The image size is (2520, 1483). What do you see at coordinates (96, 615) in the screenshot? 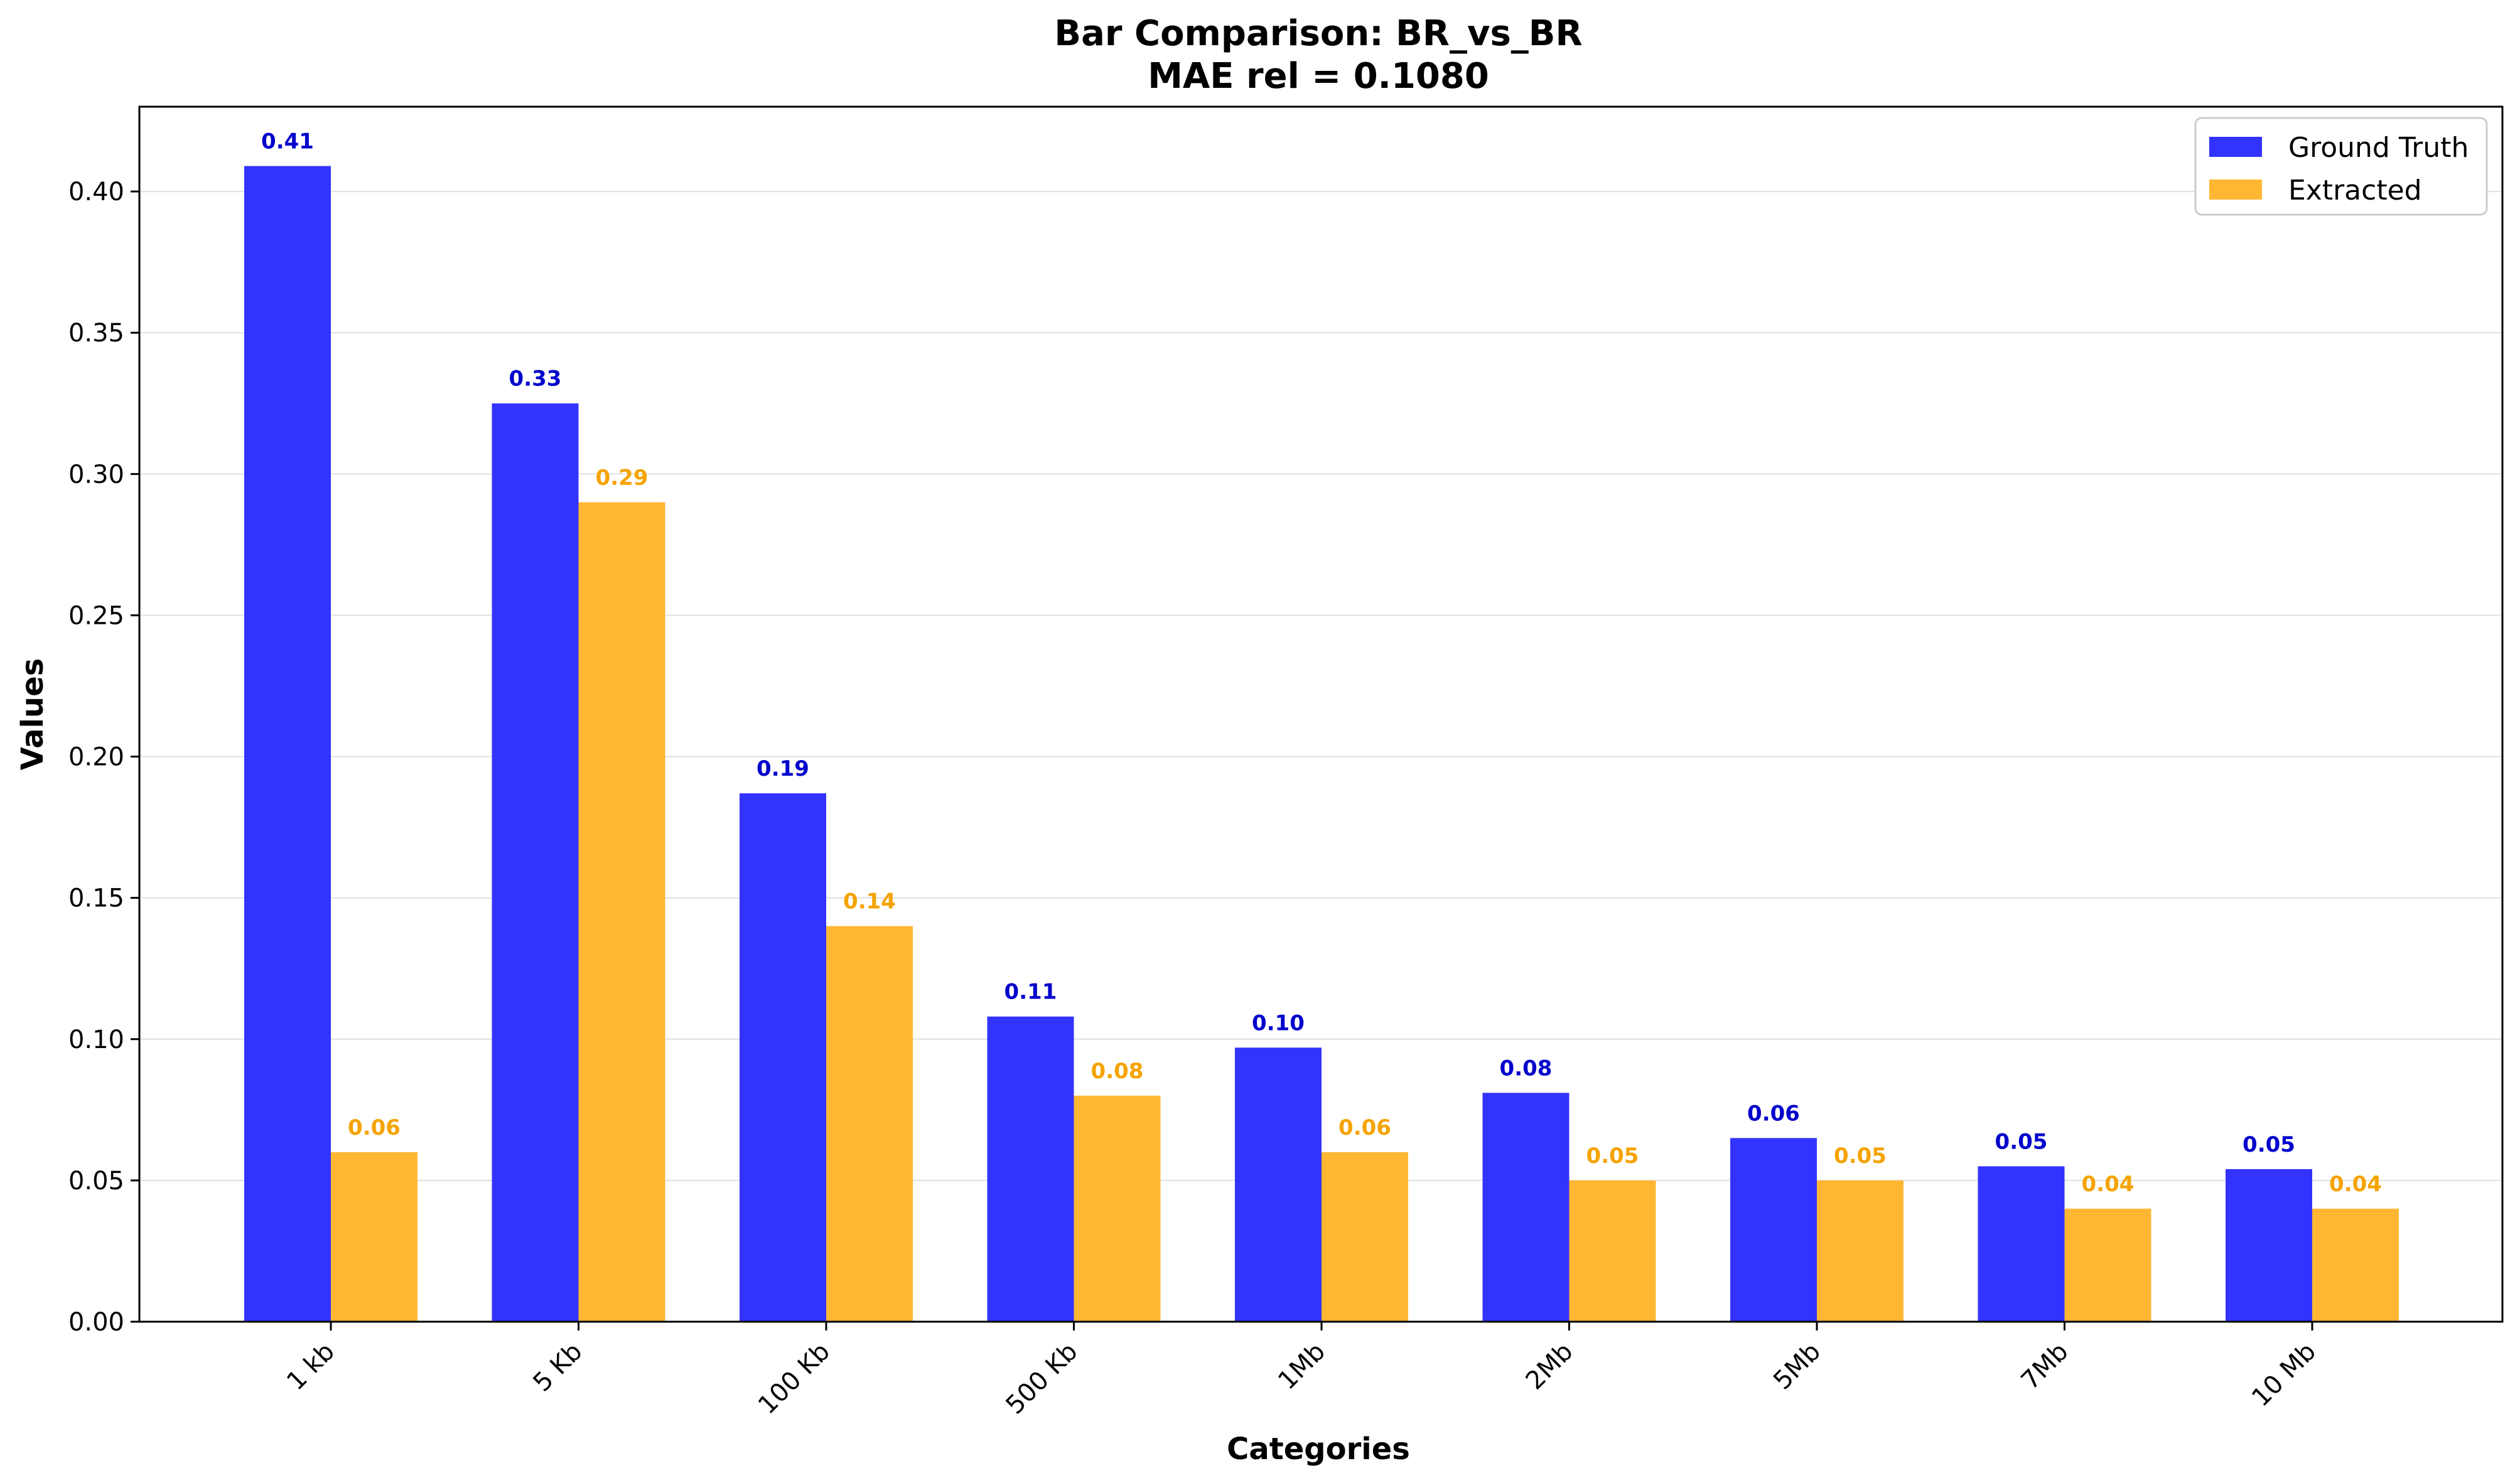
I see `y-tick-label: 0.25` at bounding box center [96, 615].